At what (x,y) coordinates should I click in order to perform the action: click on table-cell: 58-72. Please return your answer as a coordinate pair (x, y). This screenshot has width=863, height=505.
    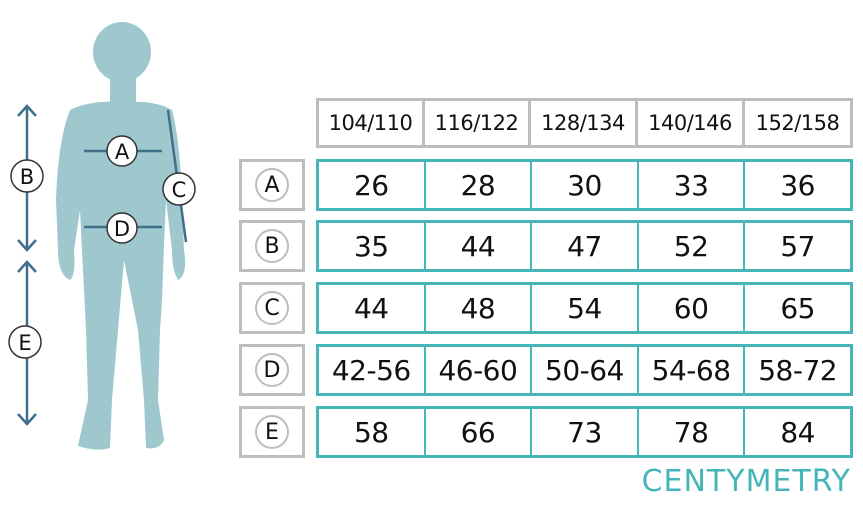
    Looking at the image, I should click on (798, 370).